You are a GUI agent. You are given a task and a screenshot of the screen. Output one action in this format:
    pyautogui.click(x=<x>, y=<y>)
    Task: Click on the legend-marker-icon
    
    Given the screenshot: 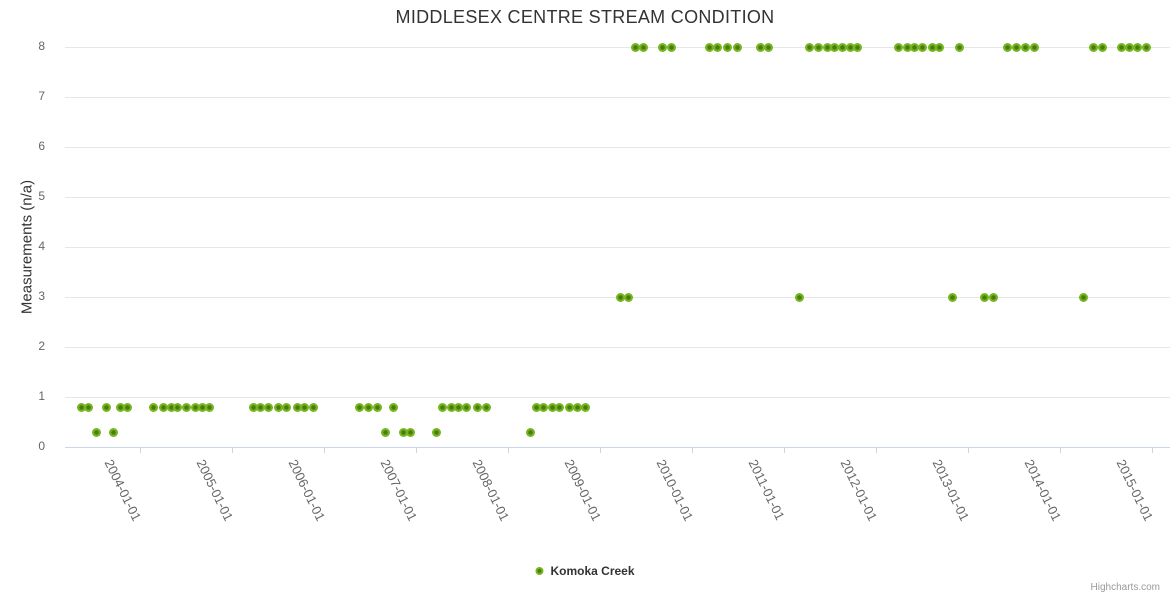 What is the action you would take?
    pyautogui.click(x=539, y=571)
    